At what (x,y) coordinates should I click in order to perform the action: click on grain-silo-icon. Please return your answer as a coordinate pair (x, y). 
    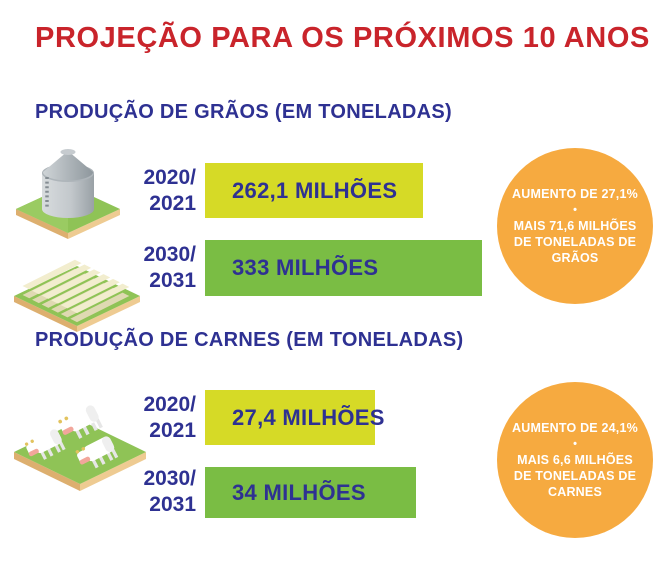
    Looking at the image, I should click on (68, 193).